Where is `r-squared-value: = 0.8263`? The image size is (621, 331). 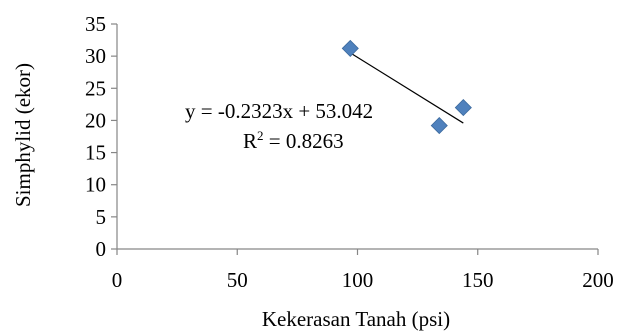
r-squared-value: = 0.8263 is located at coordinates (304, 141).